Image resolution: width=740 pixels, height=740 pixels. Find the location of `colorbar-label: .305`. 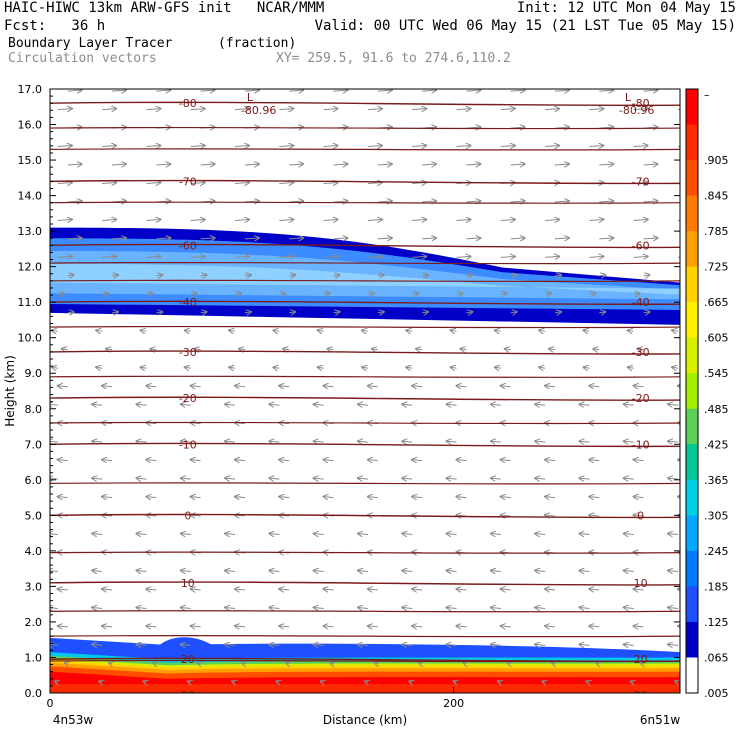

colorbar-label: .305 is located at coordinates (716, 515).